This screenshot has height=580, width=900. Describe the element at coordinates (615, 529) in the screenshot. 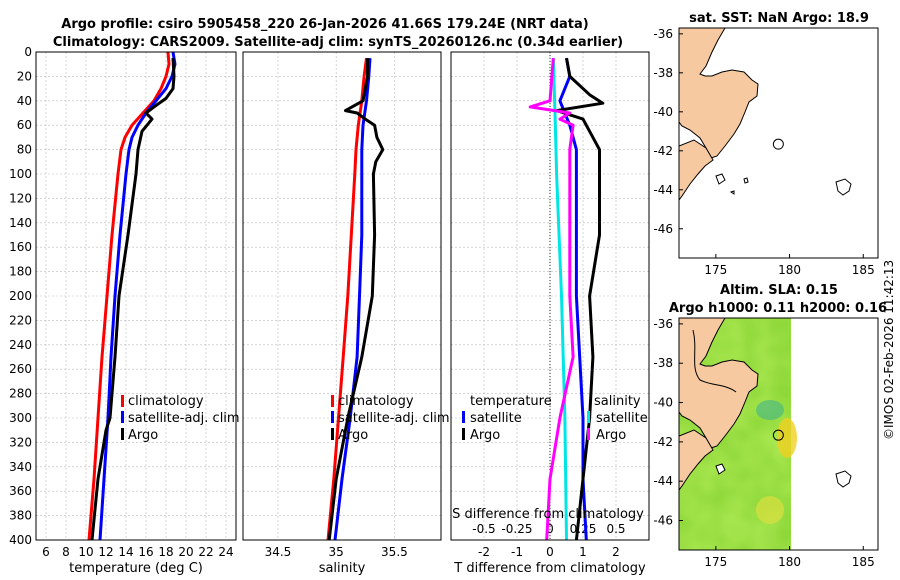

I see `x2-tick-label: 0.5` at that location.